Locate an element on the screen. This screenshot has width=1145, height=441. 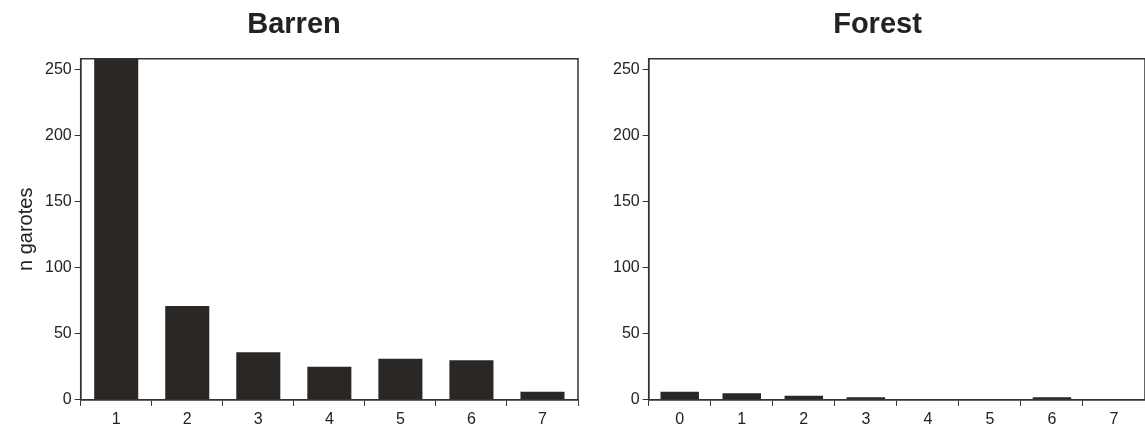
y-axis-title: n garotes is located at coordinates (24, 229).